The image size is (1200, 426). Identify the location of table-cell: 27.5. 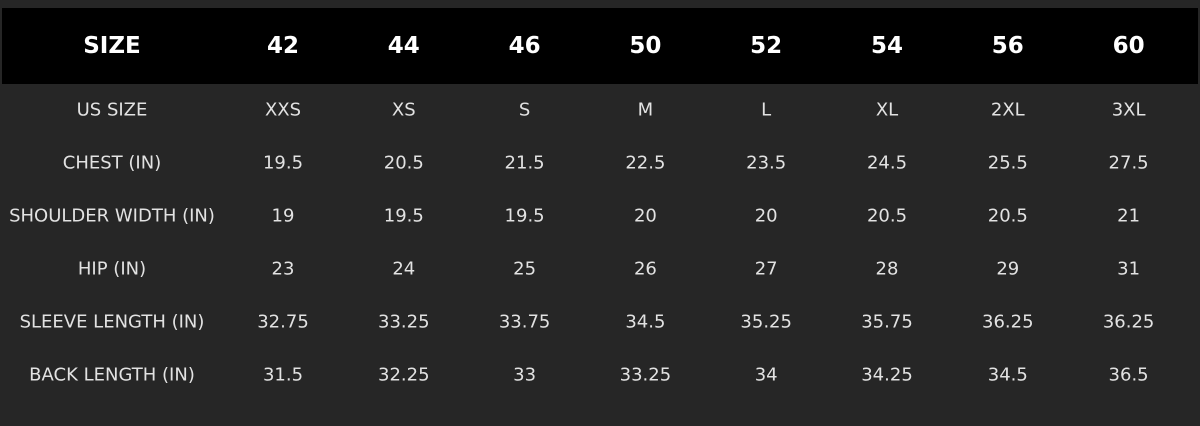
(1128, 163).